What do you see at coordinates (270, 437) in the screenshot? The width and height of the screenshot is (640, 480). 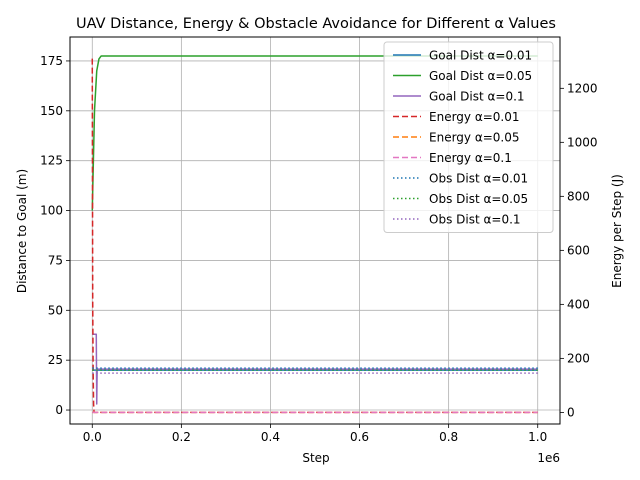 I see `x-tick-label: 0.4` at bounding box center [270, 437].